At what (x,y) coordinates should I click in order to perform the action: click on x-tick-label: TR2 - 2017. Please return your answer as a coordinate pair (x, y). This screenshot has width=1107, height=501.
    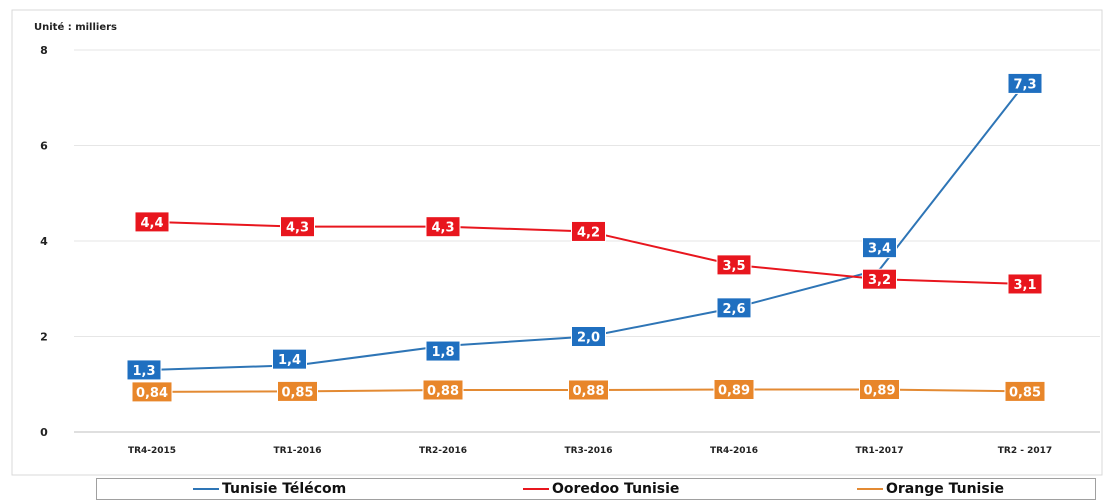
    Looking at the image, I should click on (1025, 451).